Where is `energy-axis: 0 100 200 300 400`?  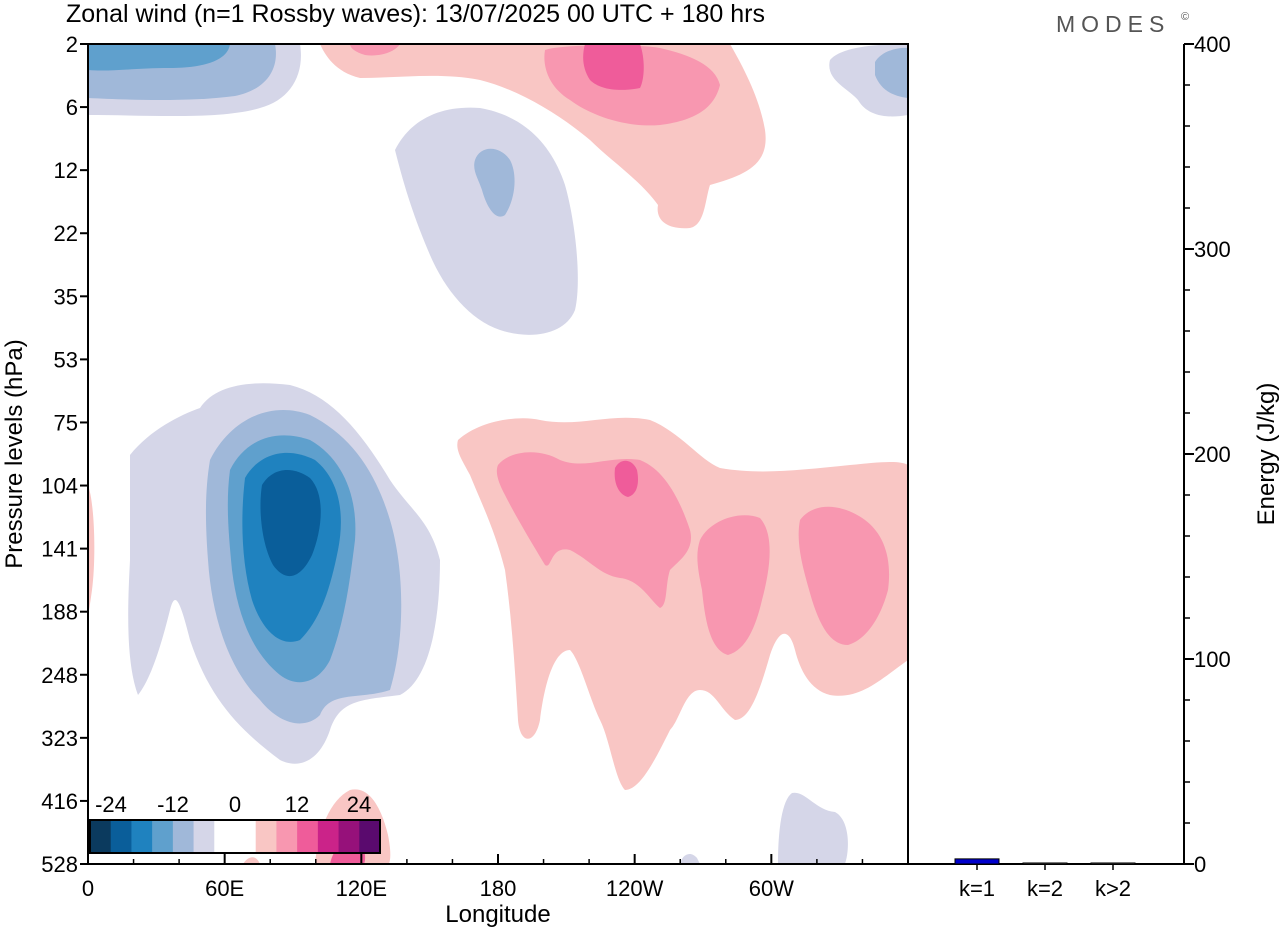
energy-axis: 0 100 200 300 400 is located at coordinates (1207, 454).